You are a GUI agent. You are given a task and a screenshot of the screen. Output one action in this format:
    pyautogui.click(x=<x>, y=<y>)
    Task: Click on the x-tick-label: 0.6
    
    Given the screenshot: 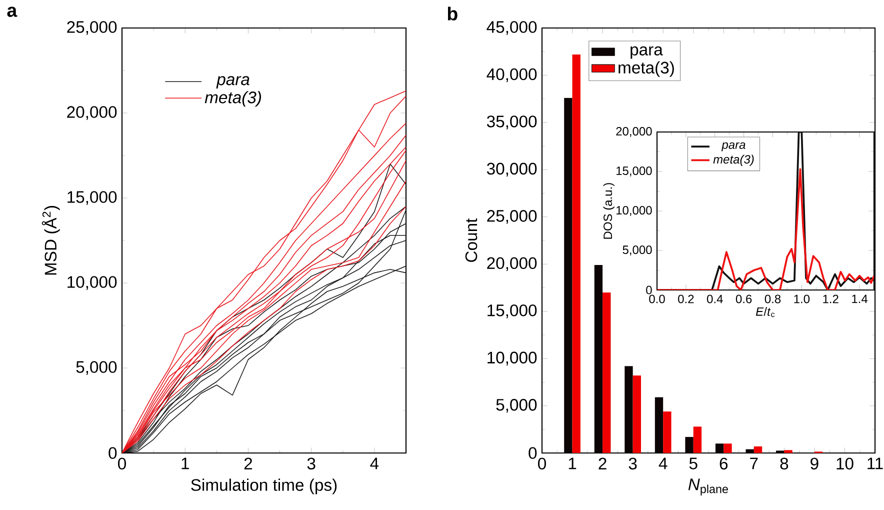 What is the action you would take?
    pyautogui.click(x=744, y=299)
    